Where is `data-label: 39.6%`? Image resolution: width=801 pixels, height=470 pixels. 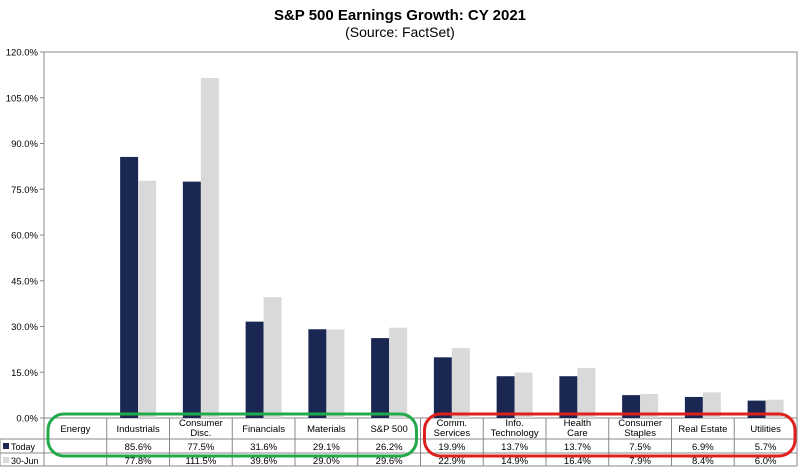 data-label: 39.6% is located at coordinates (263, 461).